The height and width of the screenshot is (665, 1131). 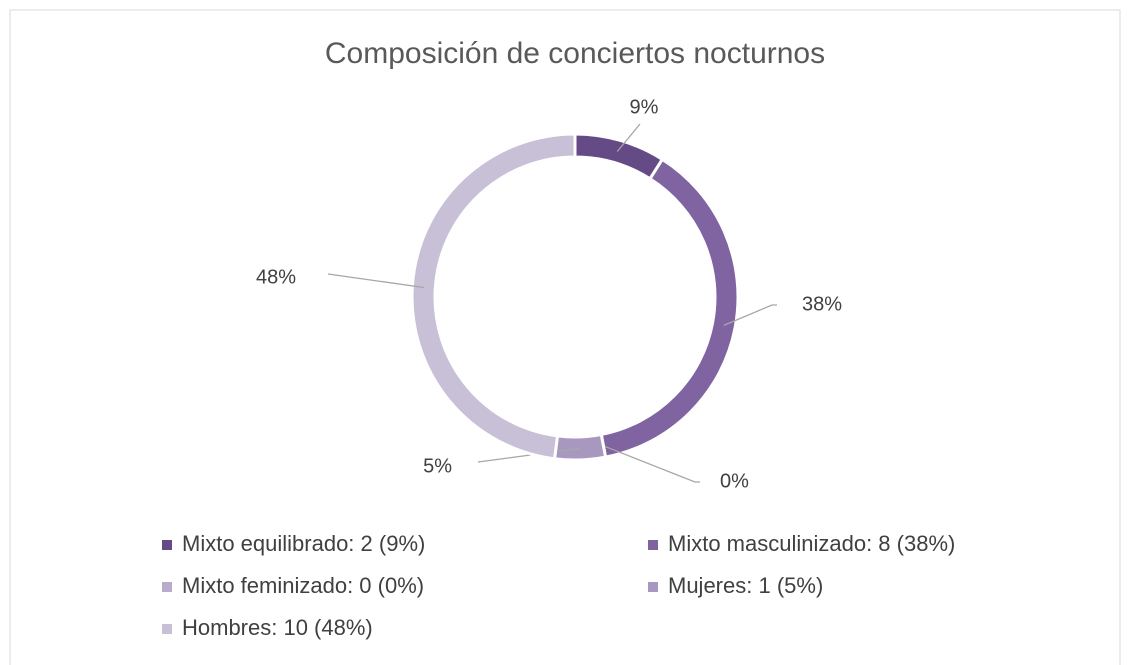 What do you see at coordinates (277, 627) in the screenshot?
I see `legend-label: Hombres: 10 (48%)` at bounding box center [277, 627].